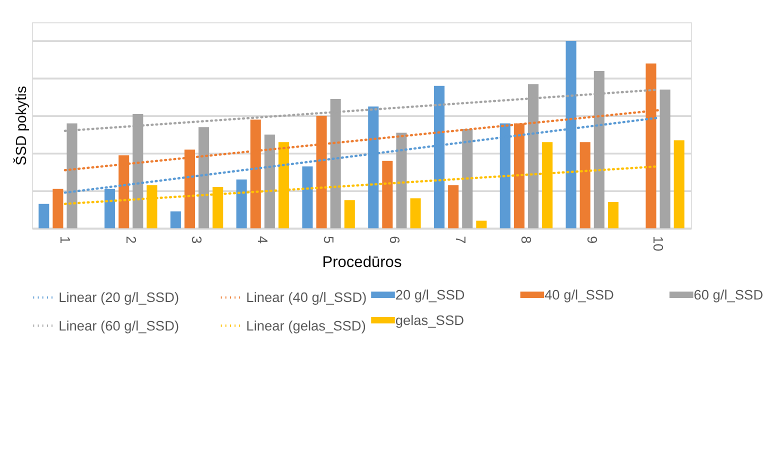  Describe the element at coordinates (262, 240) in the screenshot. I see `x-tick-label: 4` at that location.